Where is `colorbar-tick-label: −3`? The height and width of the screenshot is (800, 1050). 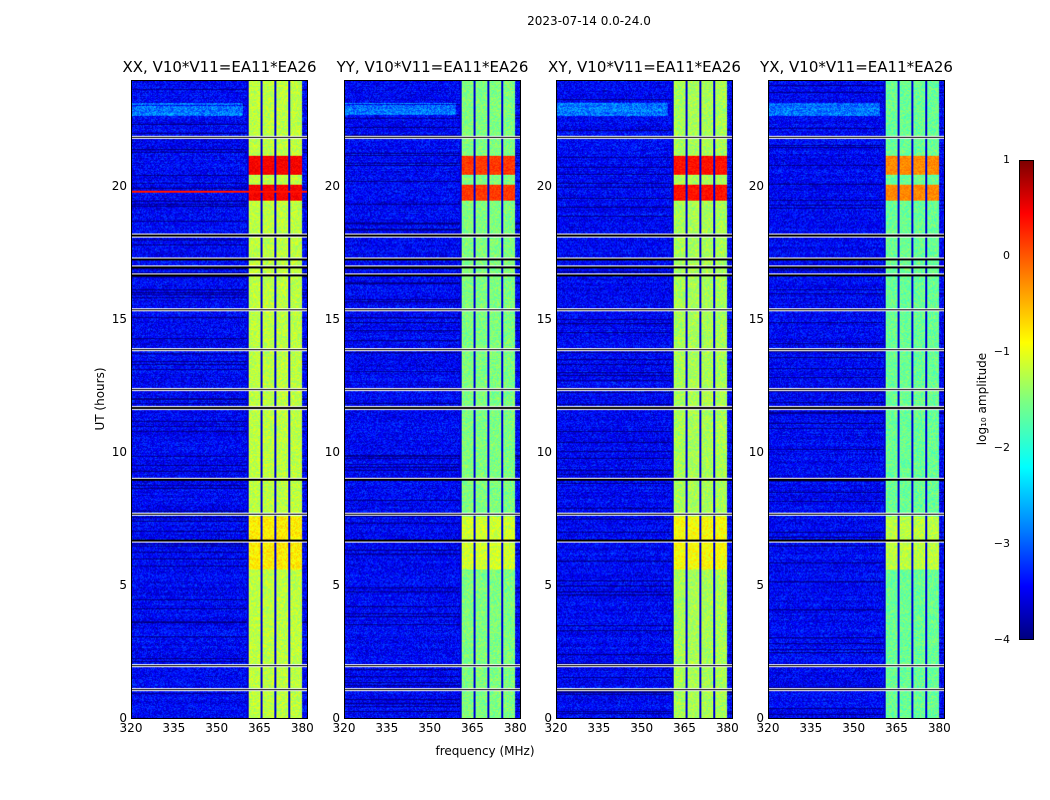
colorbar-tick-label: −3 is located at coordinates (1001, 543).